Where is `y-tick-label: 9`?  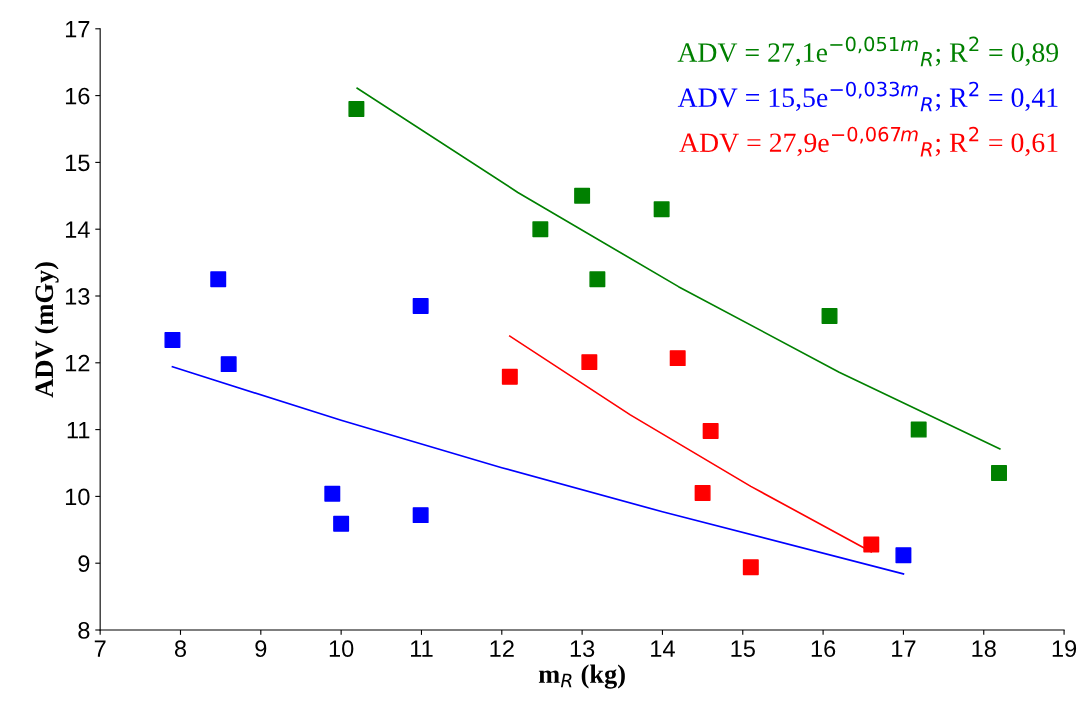
y-tick-label: 9 is located at coordinates (84, 563).